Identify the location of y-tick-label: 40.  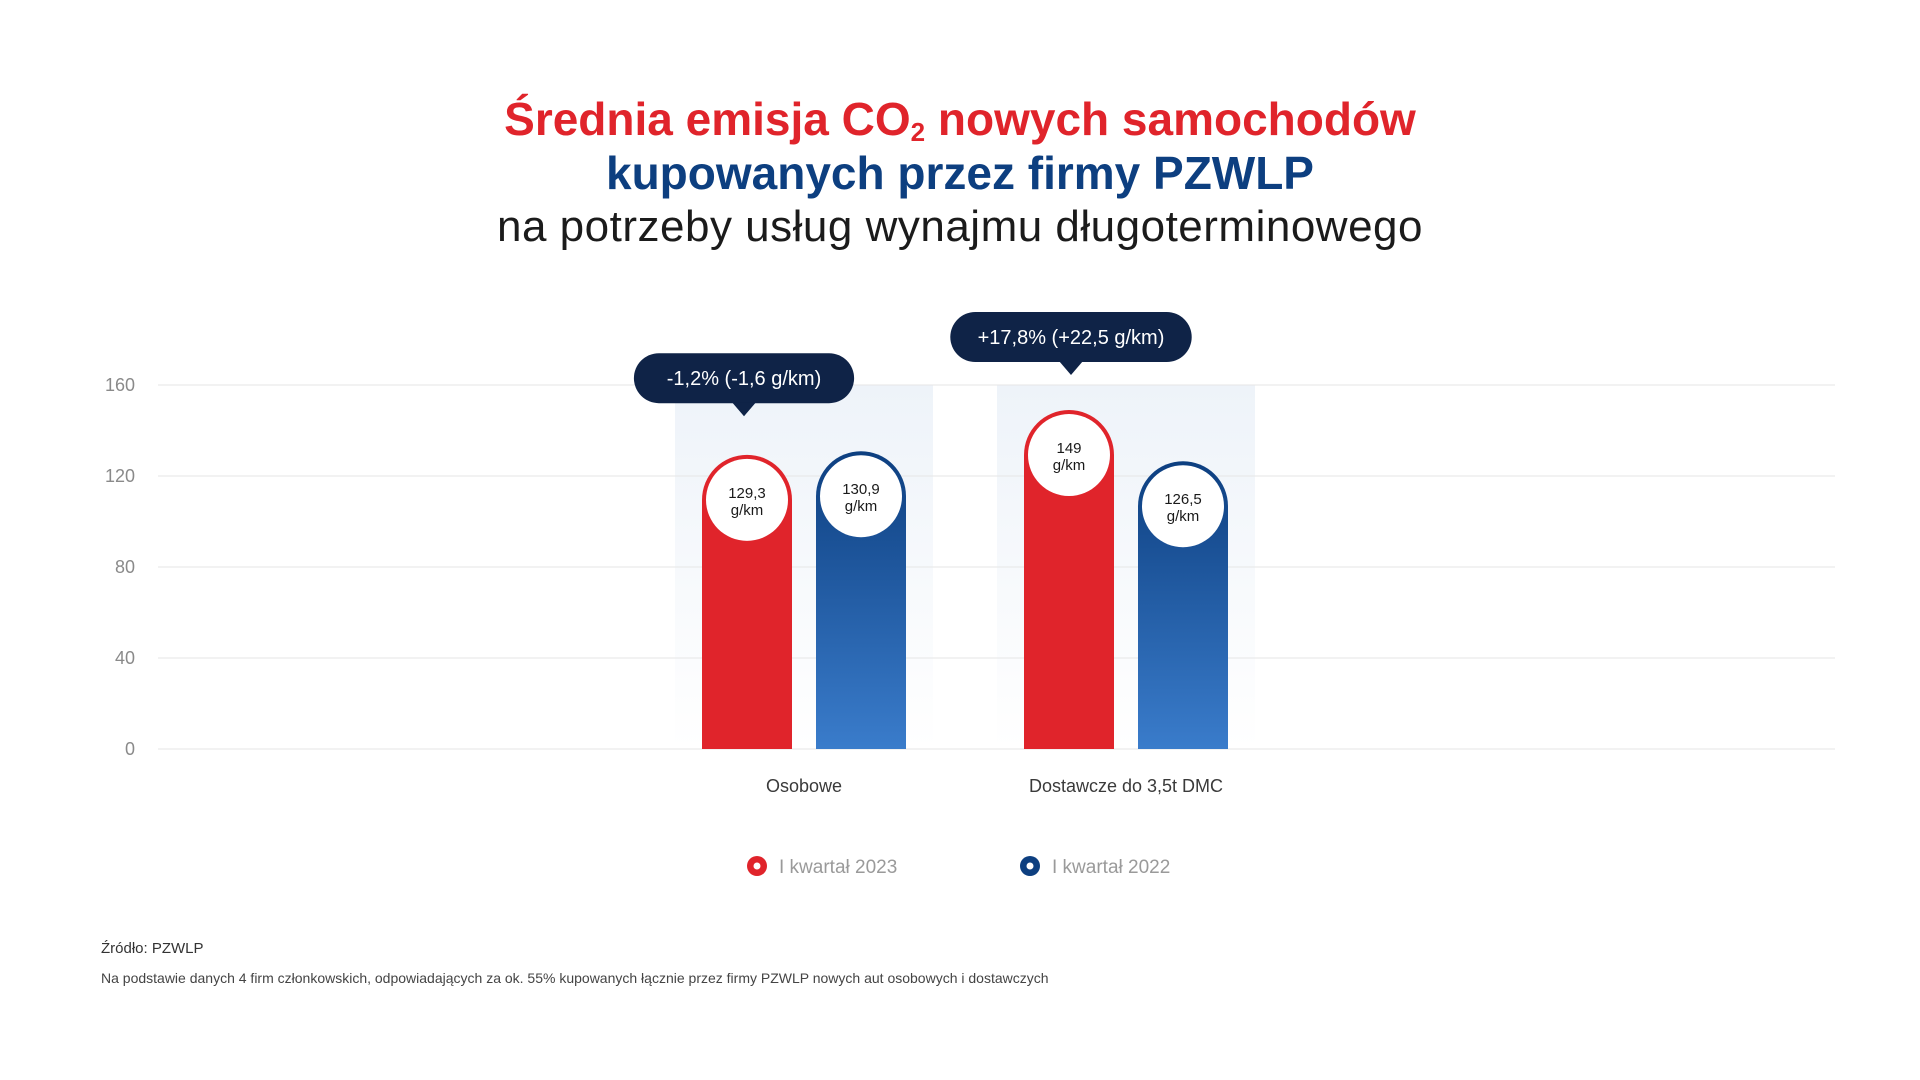
(125, 658).